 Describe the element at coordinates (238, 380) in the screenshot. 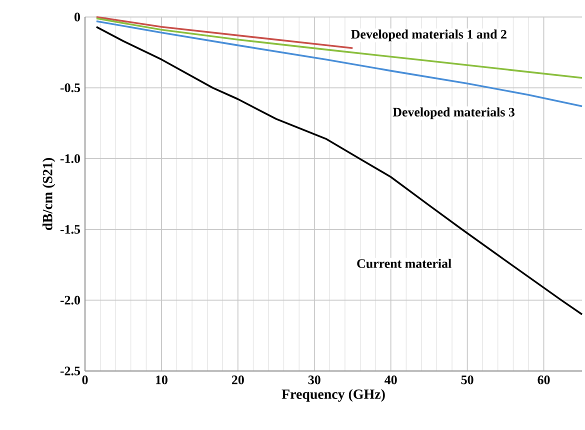

I see `x-tick-label: 20` at that location.